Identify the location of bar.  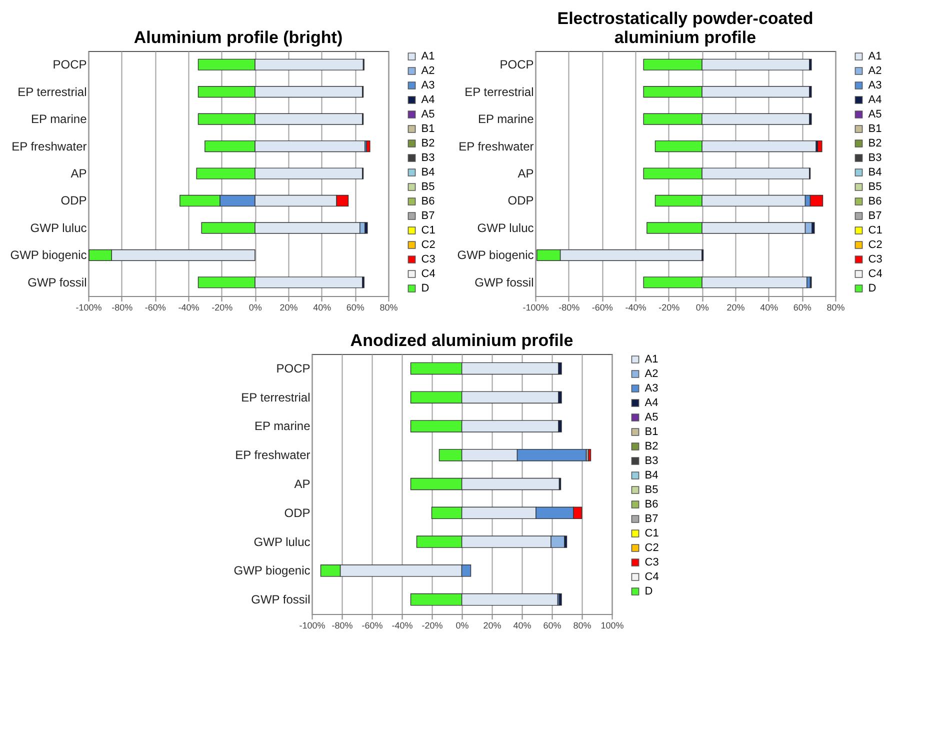
(590, 455).